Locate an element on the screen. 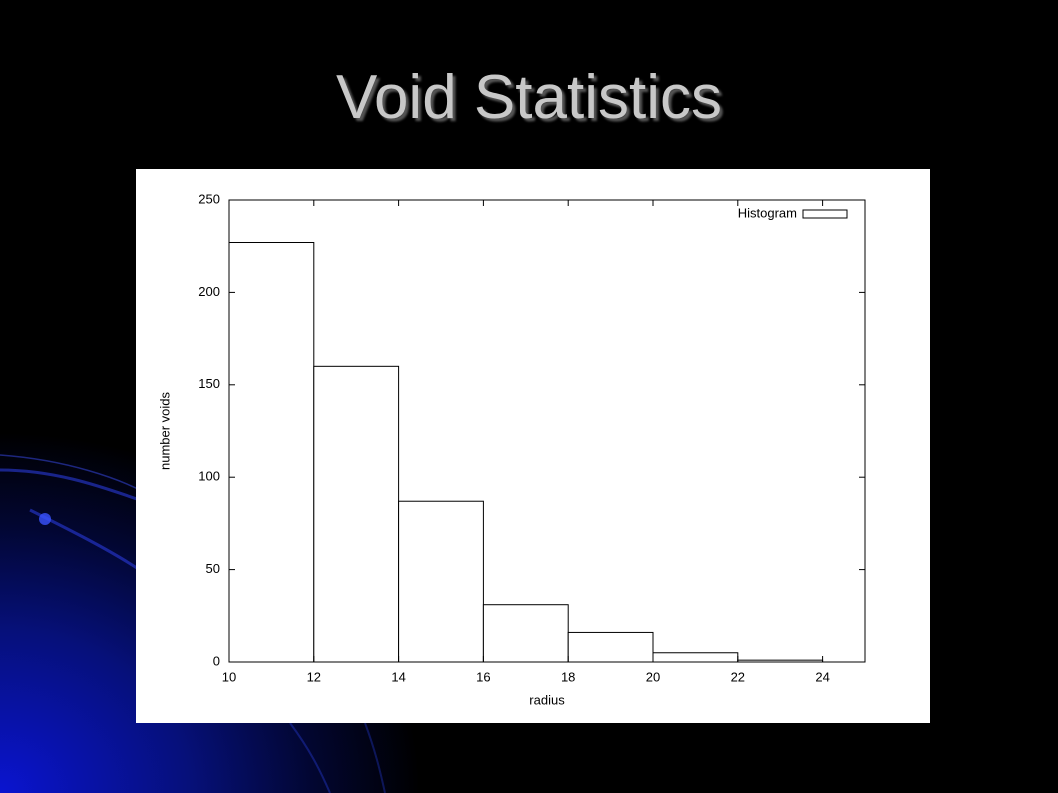 This screenshot has width=1058, height=793. legend-swatch is located at coordinates (825, 214).